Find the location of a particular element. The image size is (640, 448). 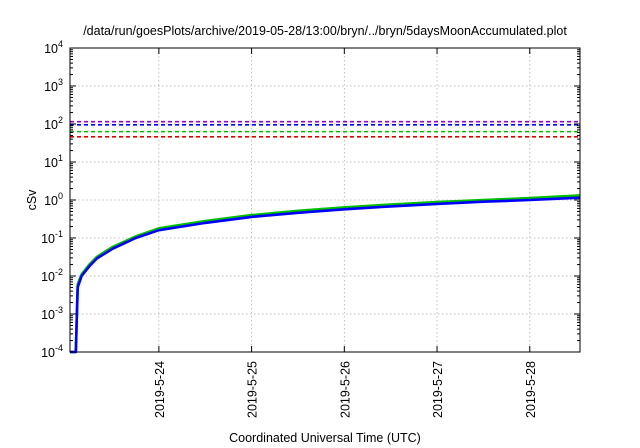

y-tick-label: 10⁻⁴ is located at coordinates (52, 351).